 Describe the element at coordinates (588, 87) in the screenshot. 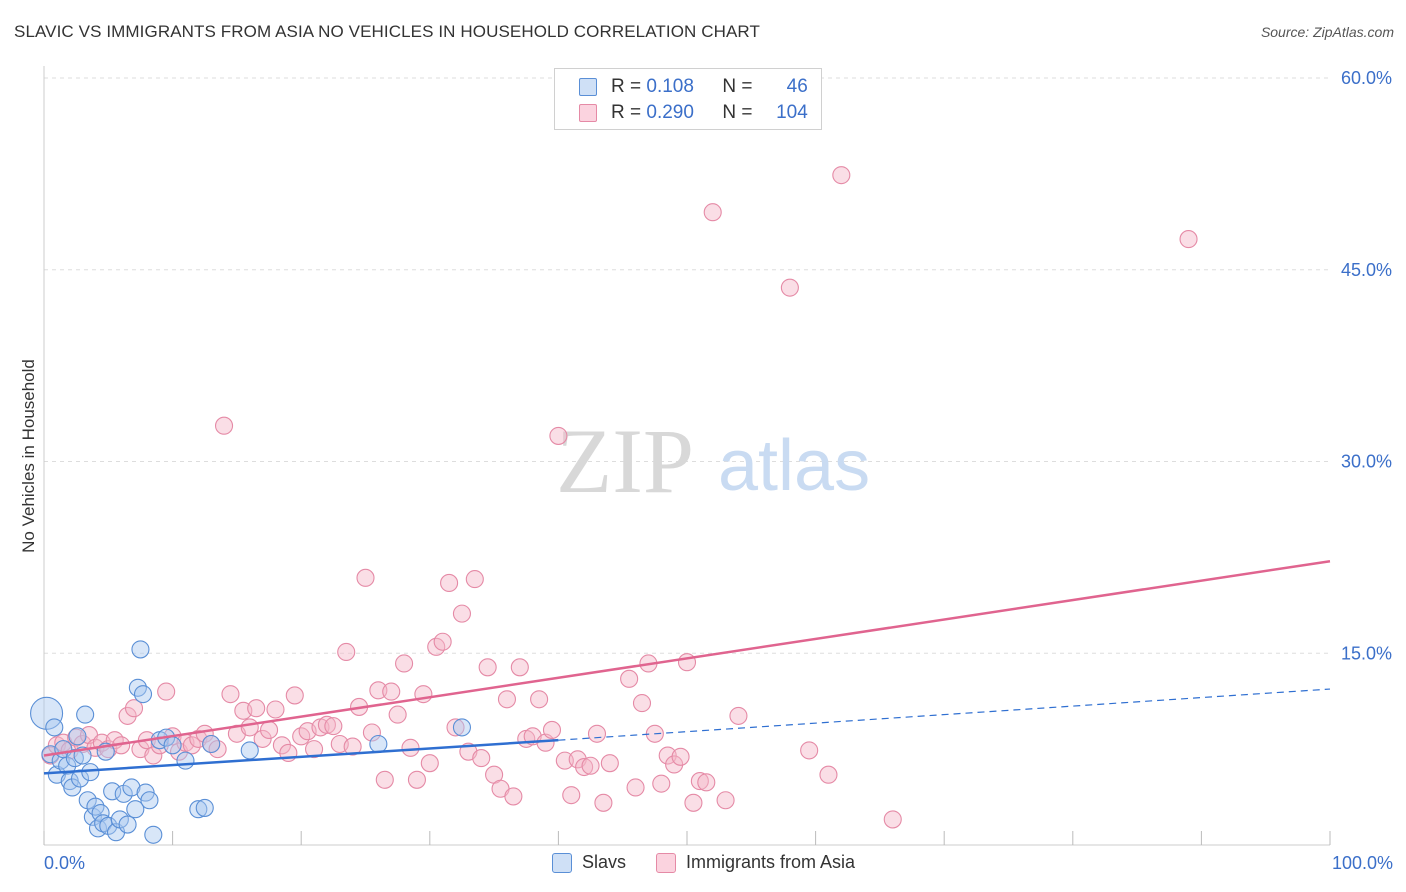

I see `legend-swatch-slavs` at that location.